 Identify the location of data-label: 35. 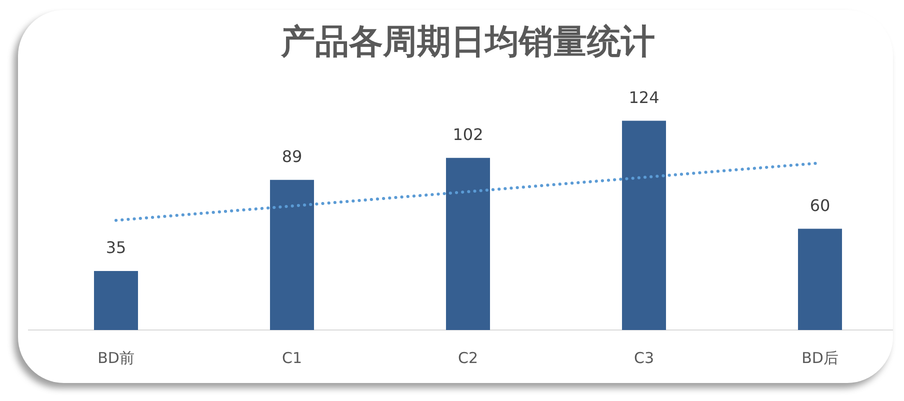
(116, 248).